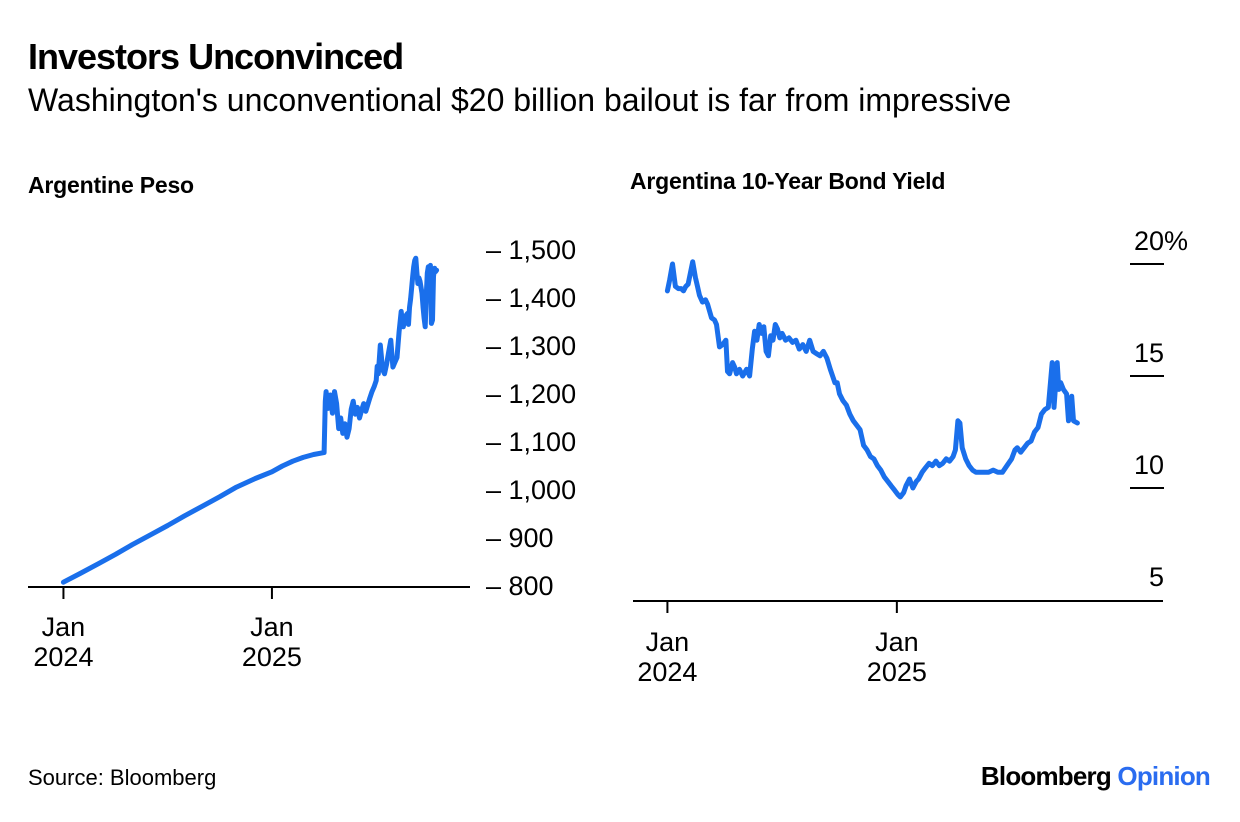 Image resolution: width=1240 pixels, height=822 pixels. Describe the element at coordinates (1161, 241) in the screenshot. I see `y-tick-label: 20%` at that location.